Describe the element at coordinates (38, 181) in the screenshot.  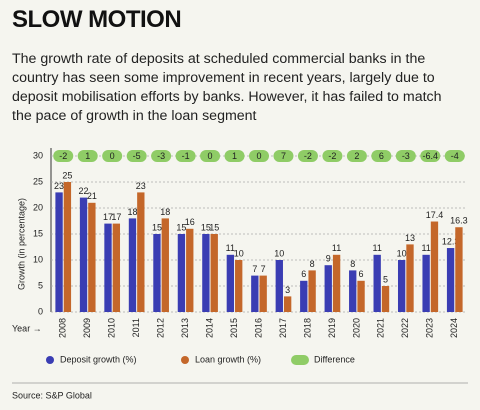
I see `y-tick-label: 25` at that location.